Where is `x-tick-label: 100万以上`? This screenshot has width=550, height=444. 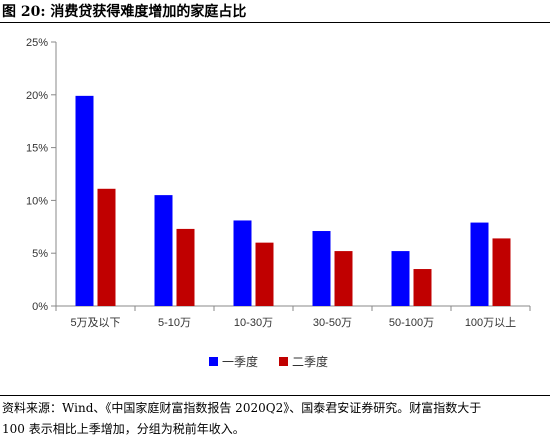 x-tick-label: 100万以上 is located at coordinates (490, 322).